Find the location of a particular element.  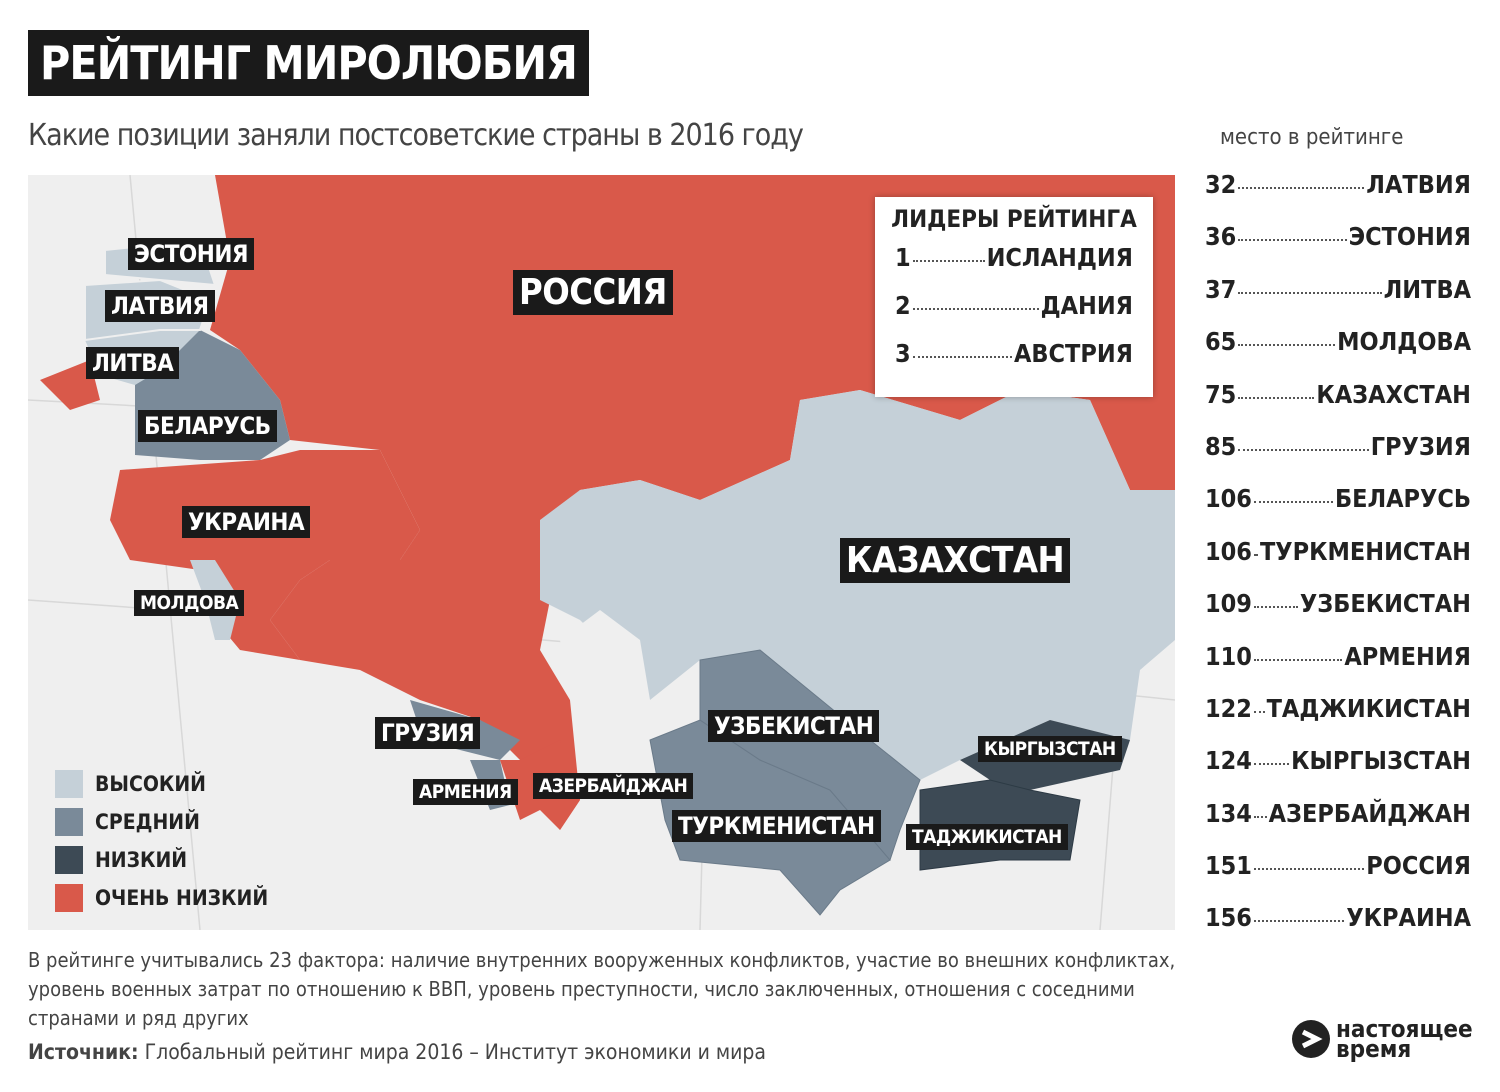

country: ТАДЖИКИСТАН is located at coordinates (1368, 708).